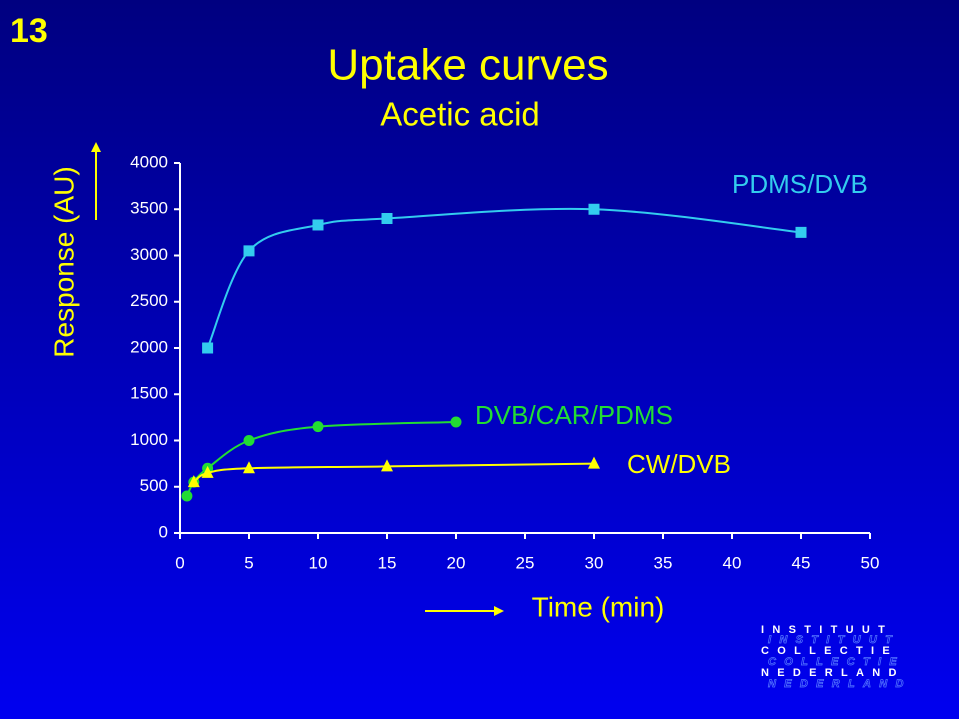 Image resolution: width=959 pixels, height=719 pixels. I want to click on slide-number: 13, so click(29, 31).